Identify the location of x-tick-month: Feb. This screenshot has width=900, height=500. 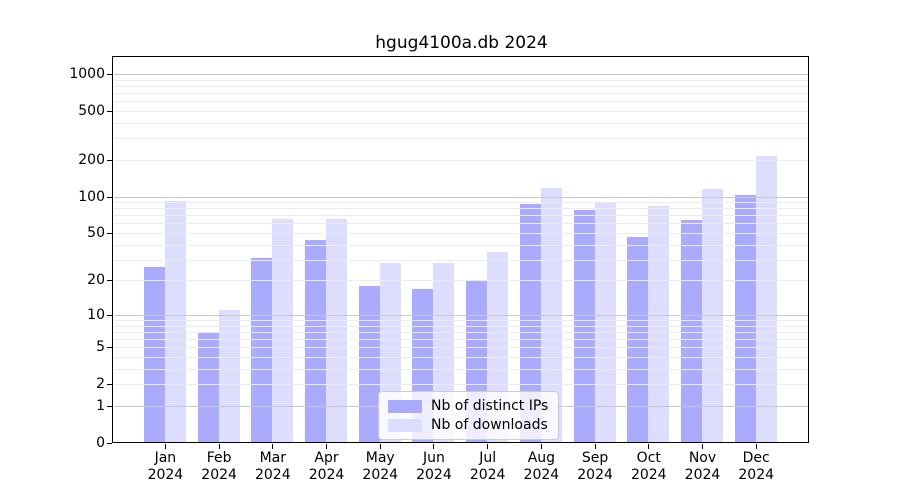
(219, 458).